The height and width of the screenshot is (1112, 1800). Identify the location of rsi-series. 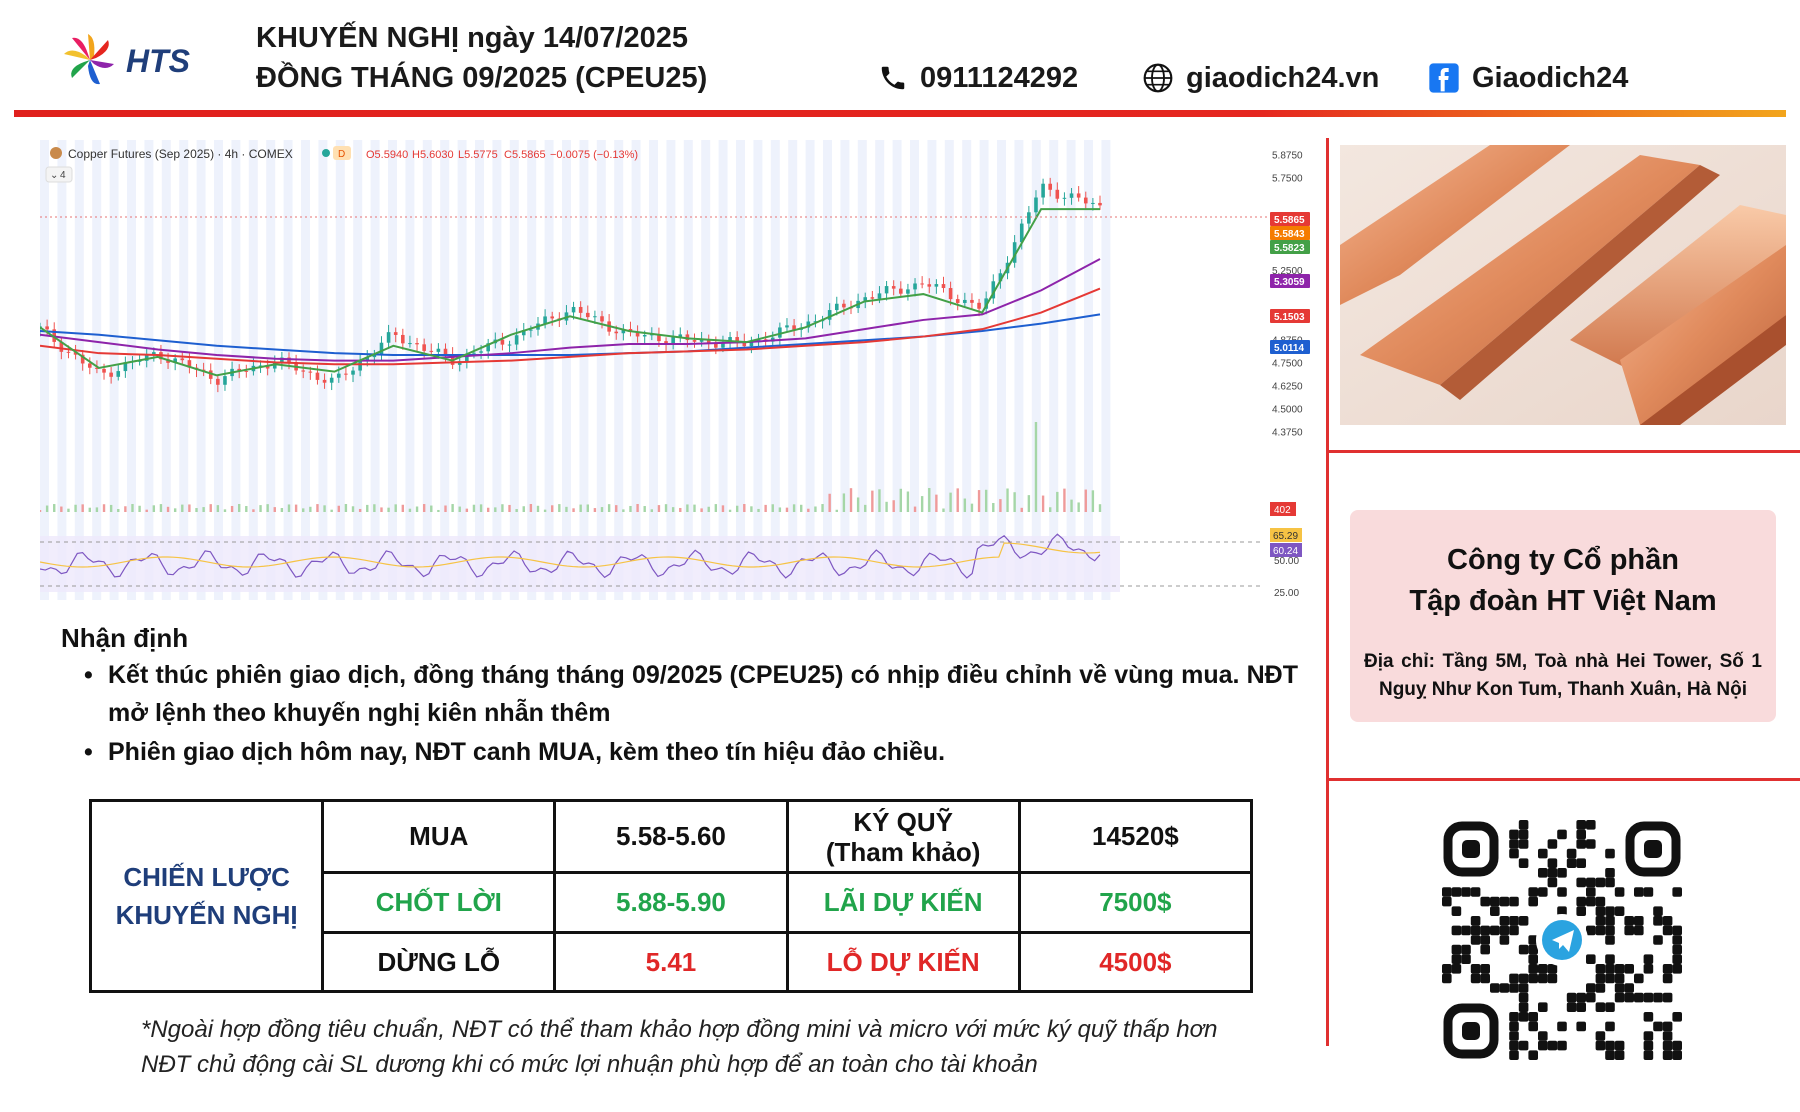
(570, 556).